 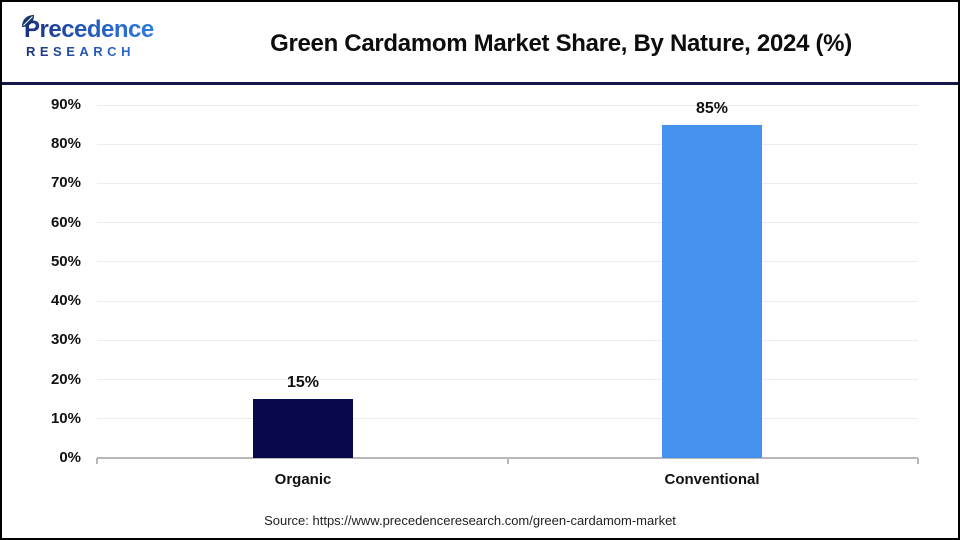 I want to click on y-axis-tick-label: 20%, so click(x=65, y=379).